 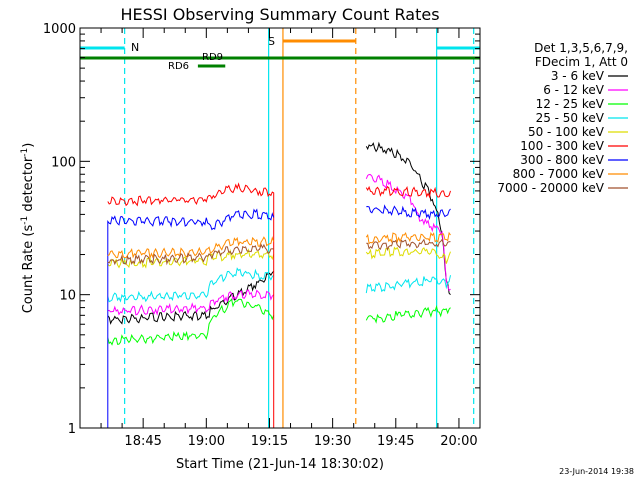 I want to click on legend-label: 6 - 12 keV, so click(x=574, y=90).